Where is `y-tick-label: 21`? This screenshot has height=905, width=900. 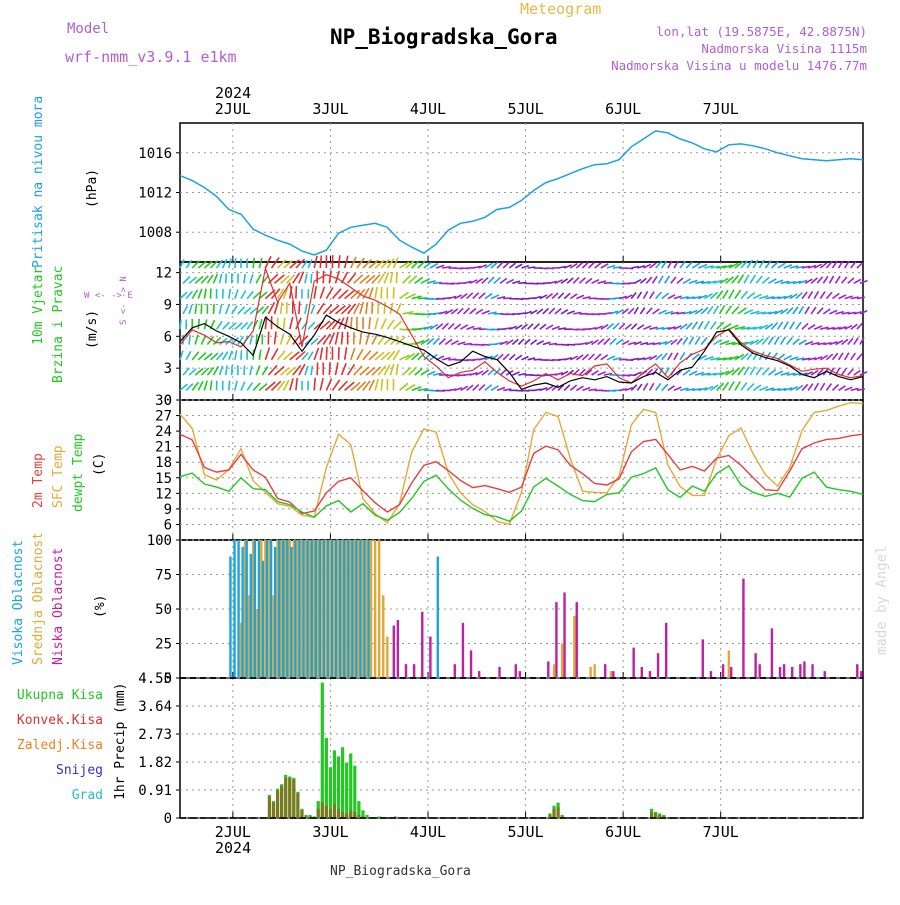
y-tick-label: 21 is located at coordinates (163, 448).